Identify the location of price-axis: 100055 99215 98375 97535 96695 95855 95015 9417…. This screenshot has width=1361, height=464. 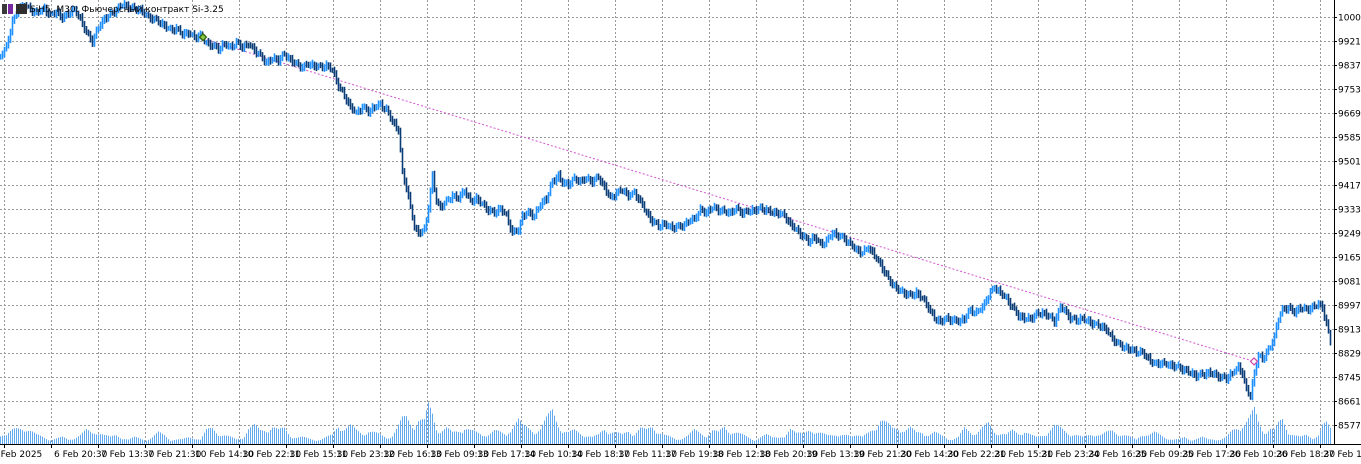
(1347, 223).